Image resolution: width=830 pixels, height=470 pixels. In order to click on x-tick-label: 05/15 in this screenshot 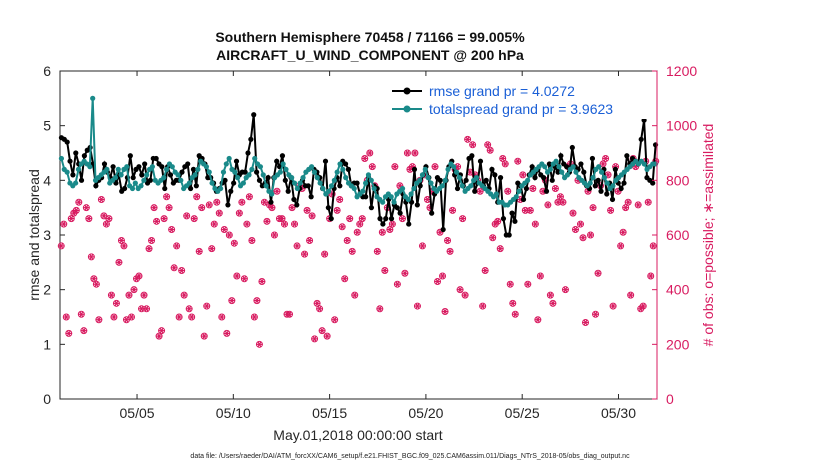, I will do `click(329, 413)`.